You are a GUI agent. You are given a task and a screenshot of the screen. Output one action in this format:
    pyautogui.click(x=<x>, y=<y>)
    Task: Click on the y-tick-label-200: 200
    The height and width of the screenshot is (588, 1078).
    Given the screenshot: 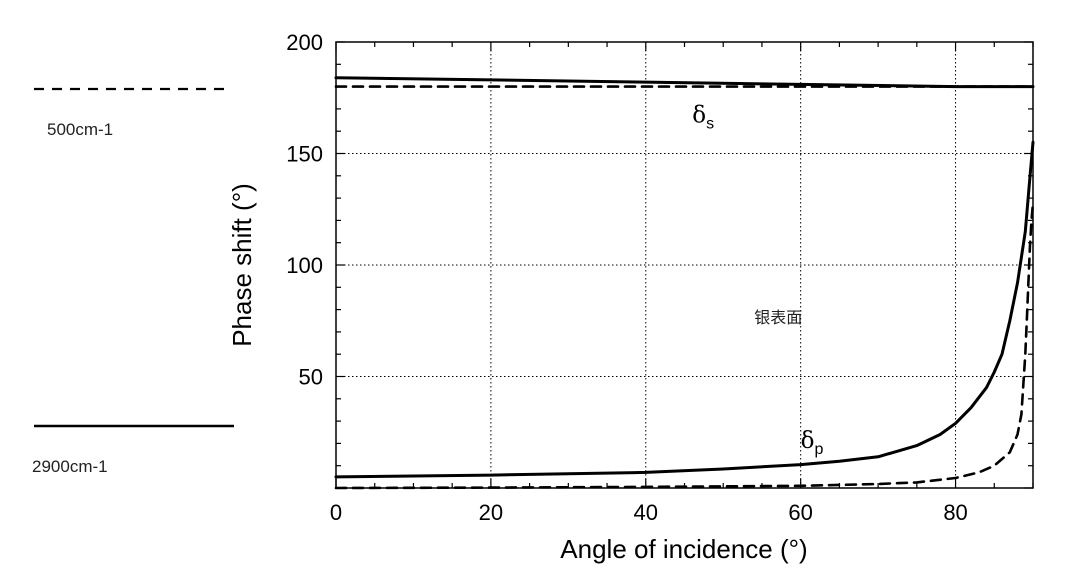 What is the action you would take?
    pyautogui.click(x=304, y=42)
    